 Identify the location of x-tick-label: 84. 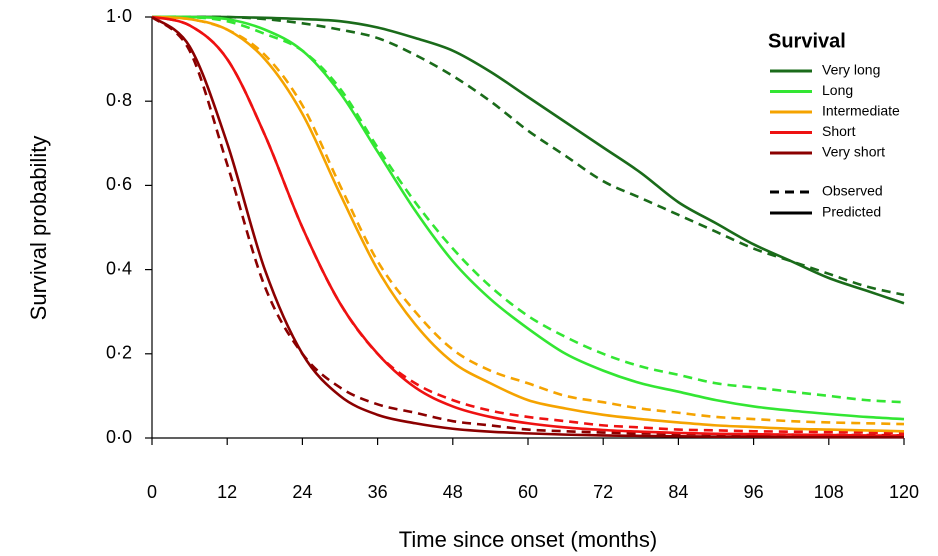
(678, 492).